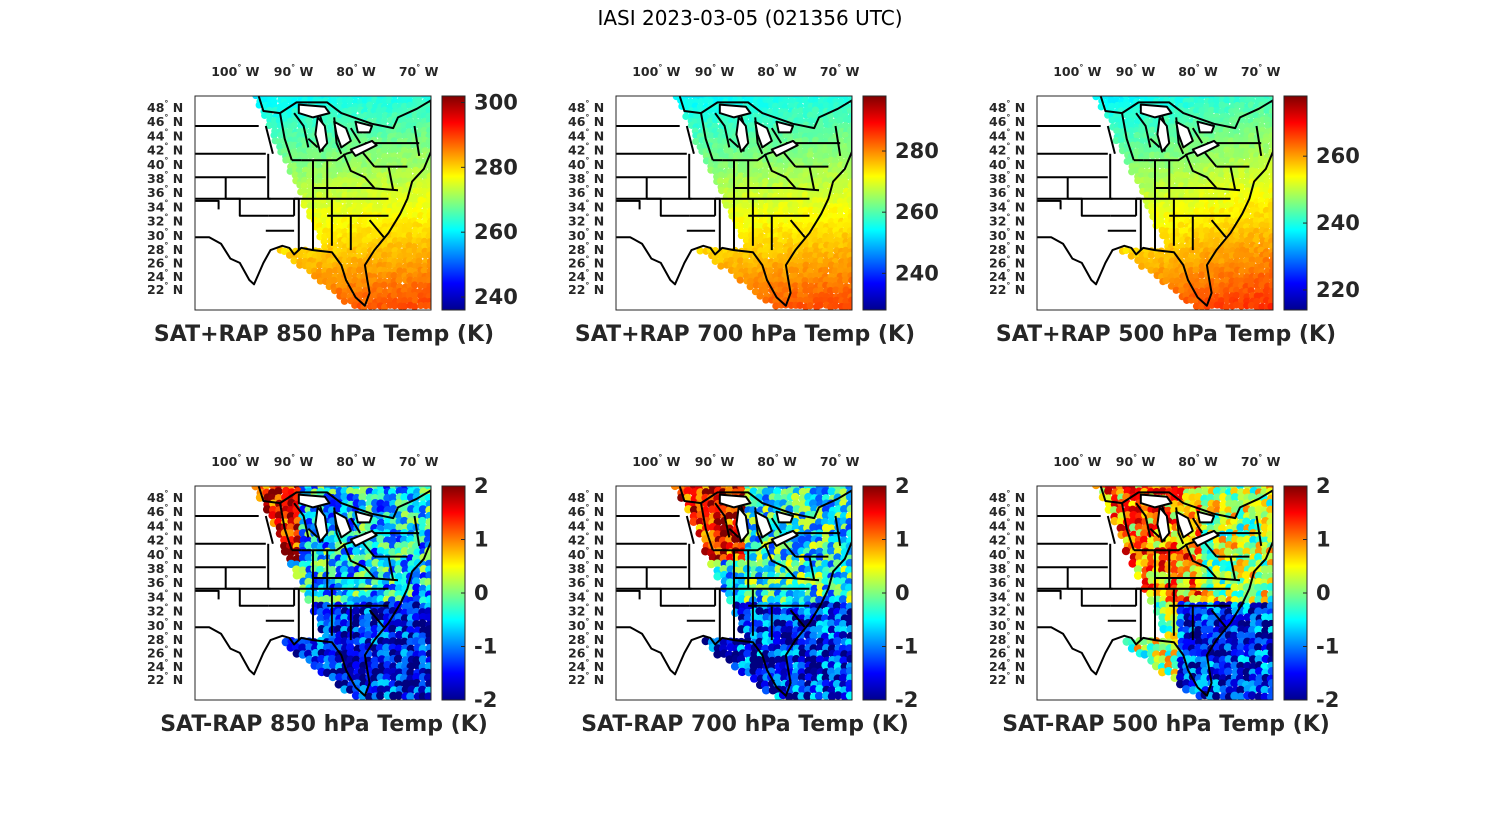 Image resolution: width=1500 pixels, height=825 pixels. What do you see at coordinates (313, 201) in the screenshot?
I see `coastline` at bounding box center [313, 201].